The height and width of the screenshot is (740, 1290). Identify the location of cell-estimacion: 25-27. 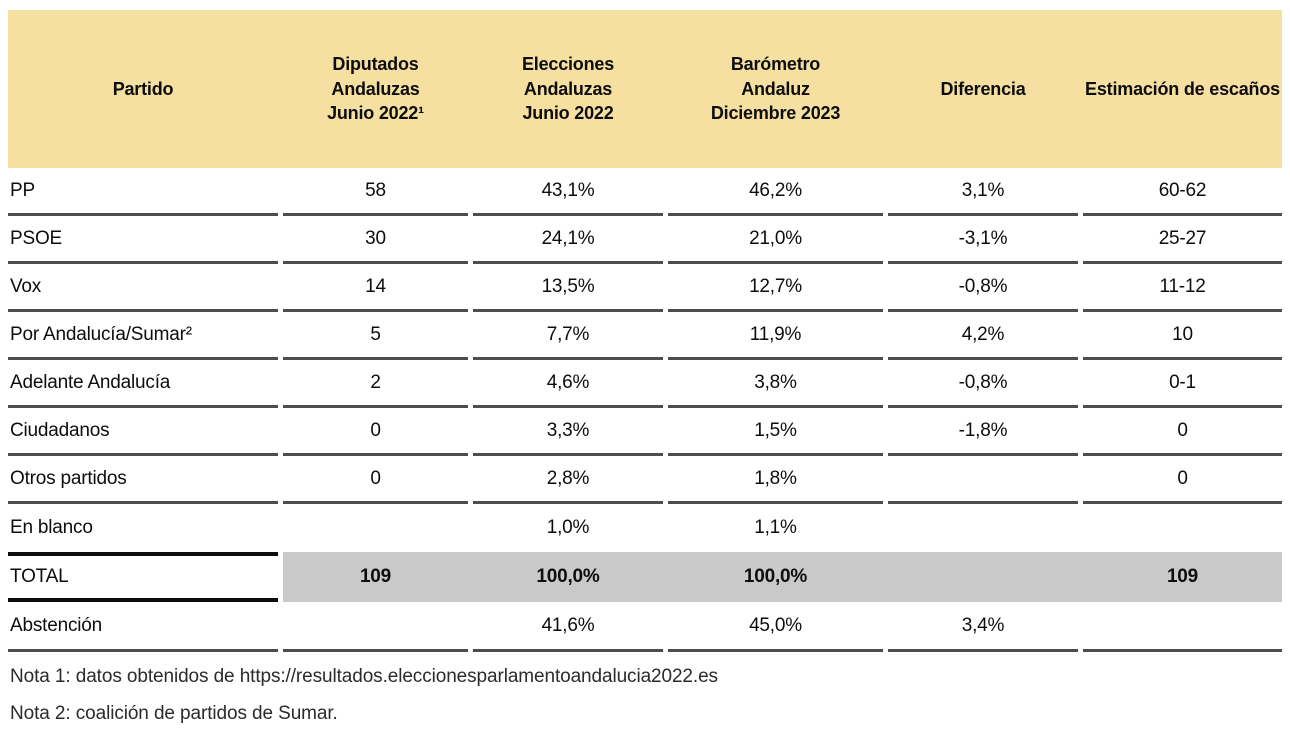
(1182, 240).